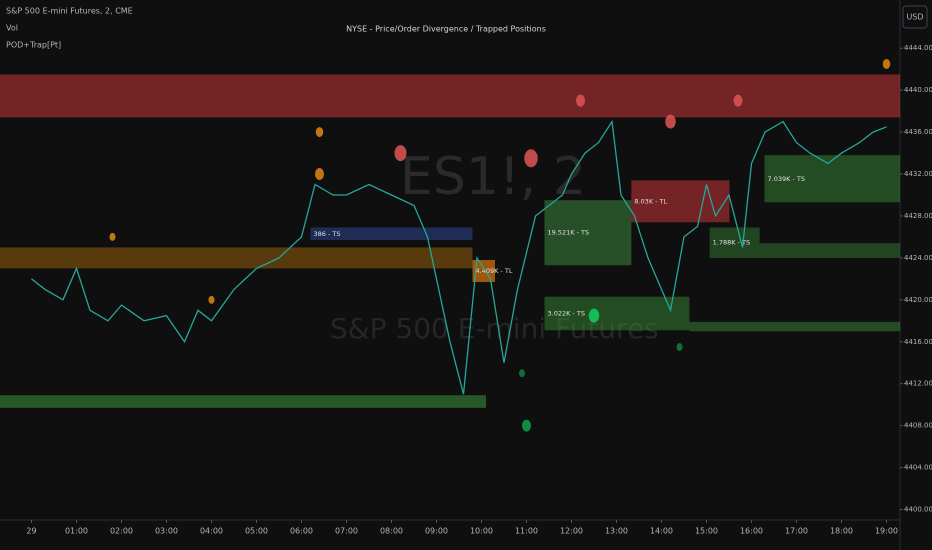  I want to click on x-tick-label: 04:00, so click(211, 531).